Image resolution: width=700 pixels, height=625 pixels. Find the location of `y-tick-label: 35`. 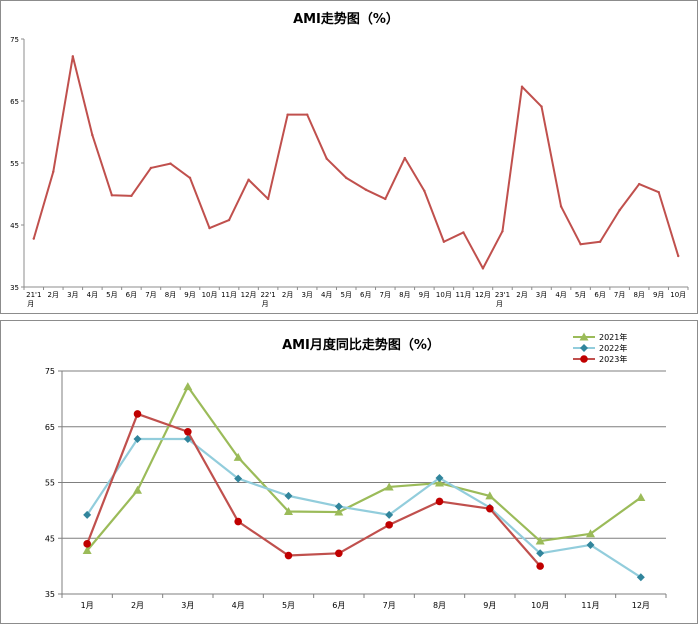

y-tick-label: 35 is located at coordinates (50, 594).